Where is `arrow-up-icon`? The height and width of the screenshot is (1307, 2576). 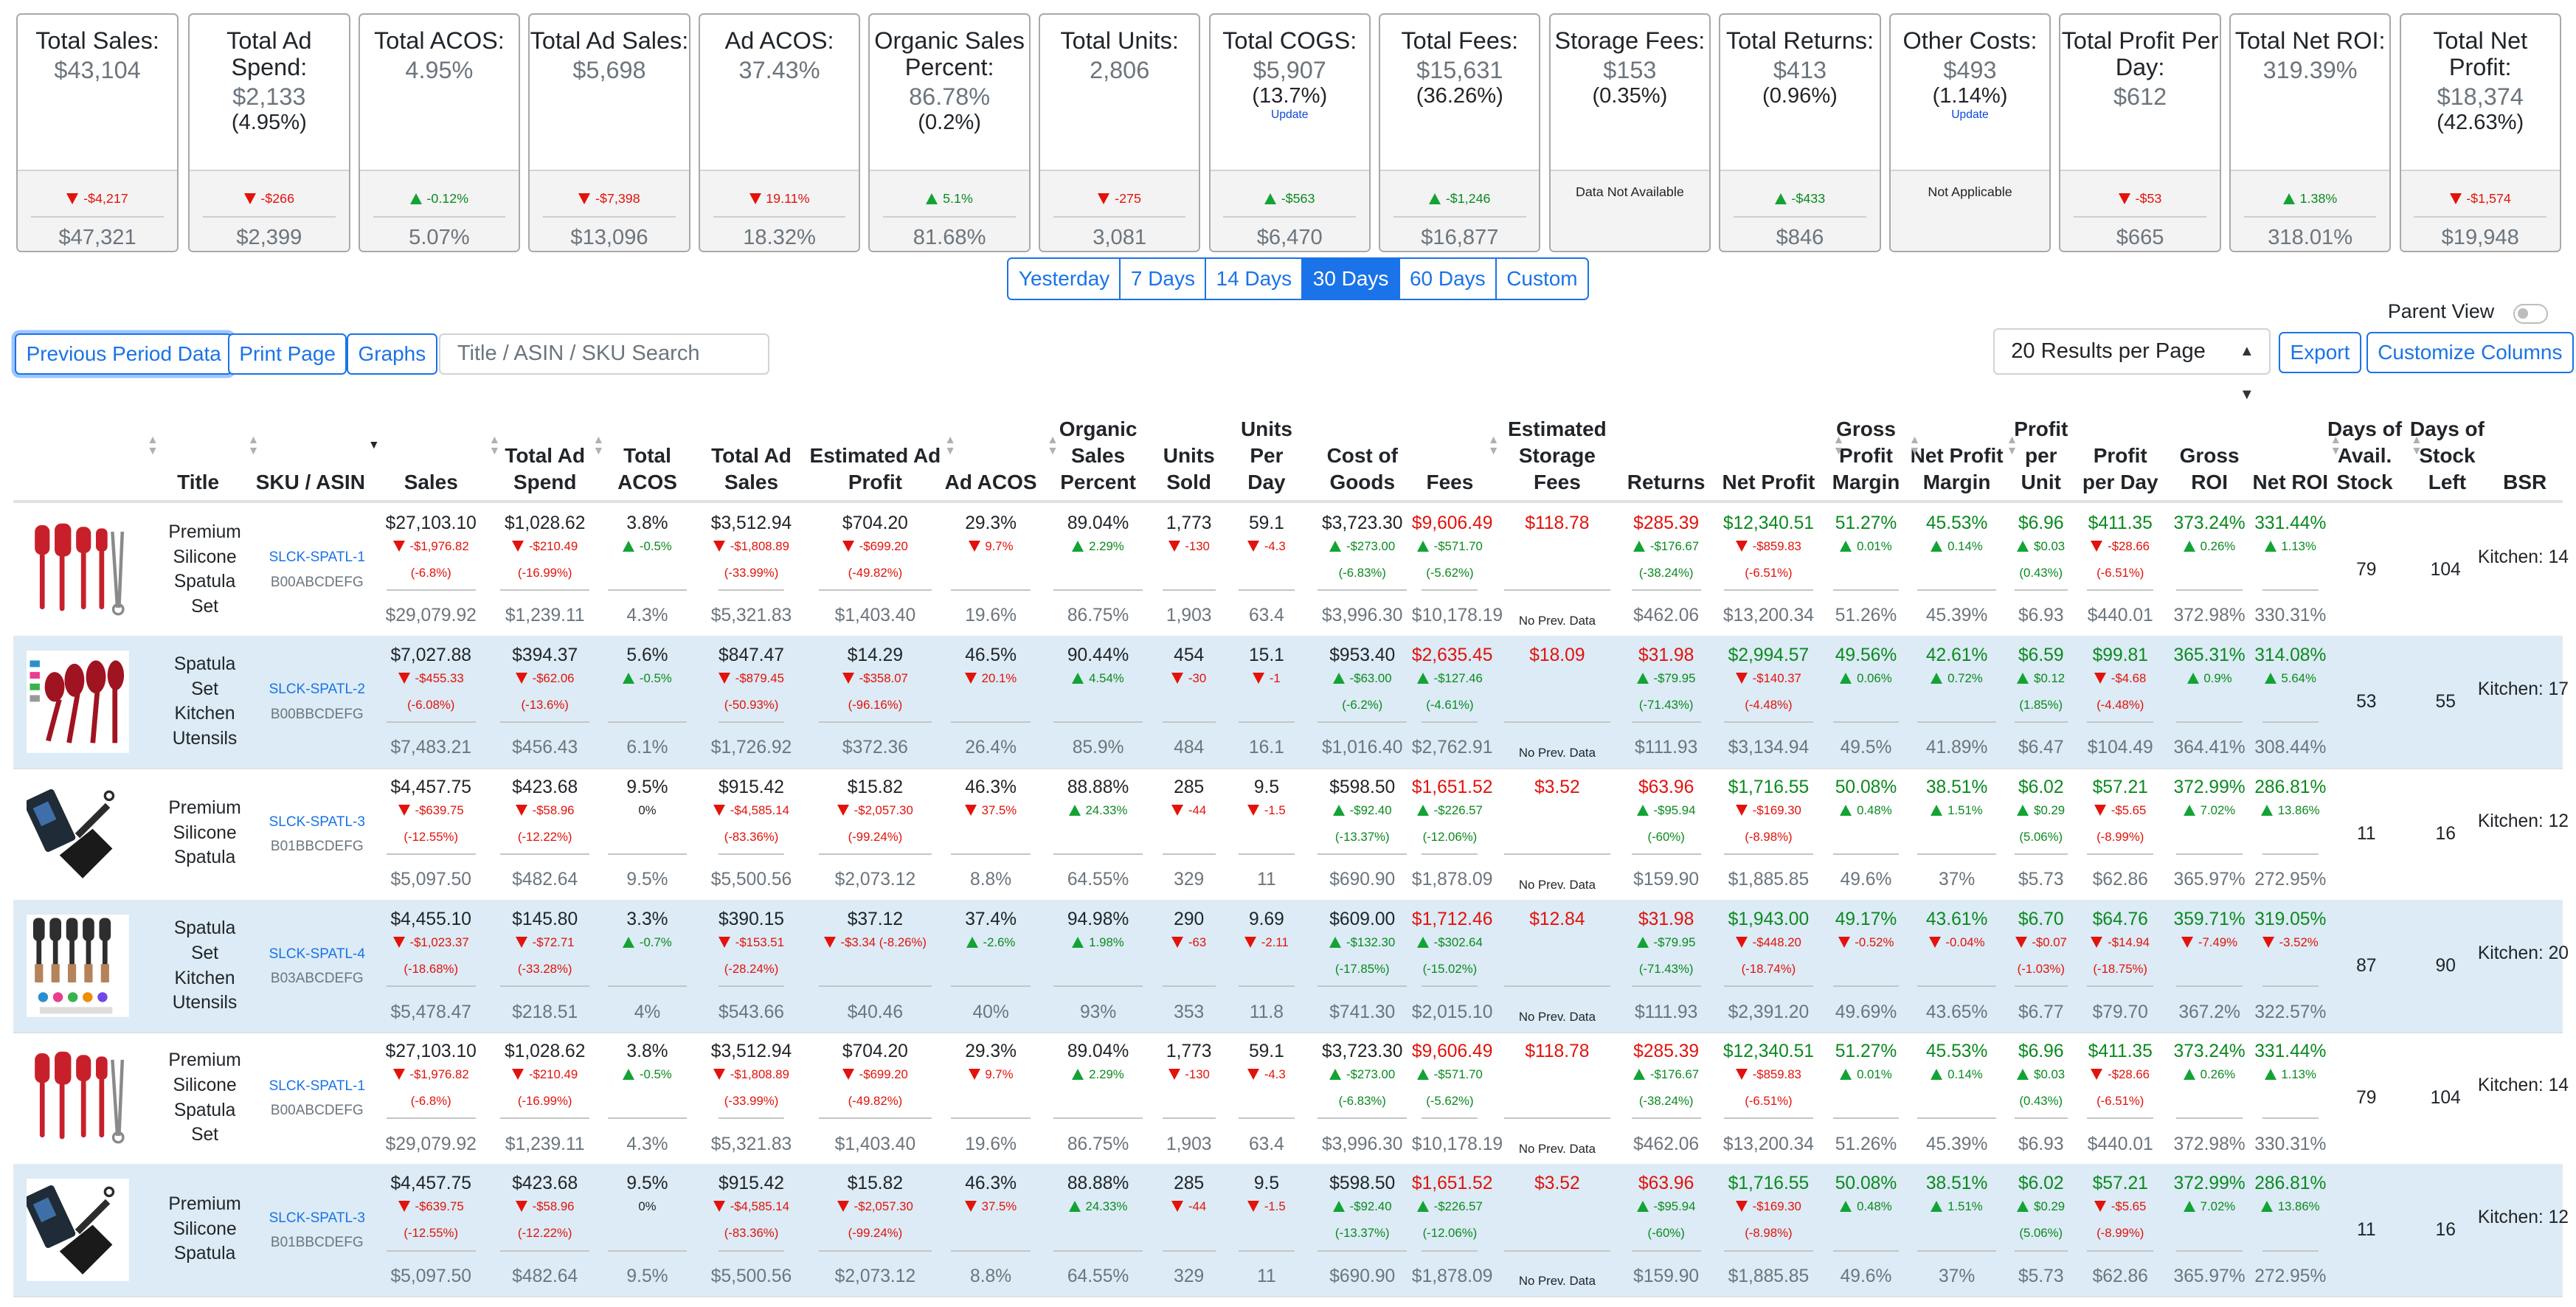 arrow-up-icon is located at coordinates (629, 678).